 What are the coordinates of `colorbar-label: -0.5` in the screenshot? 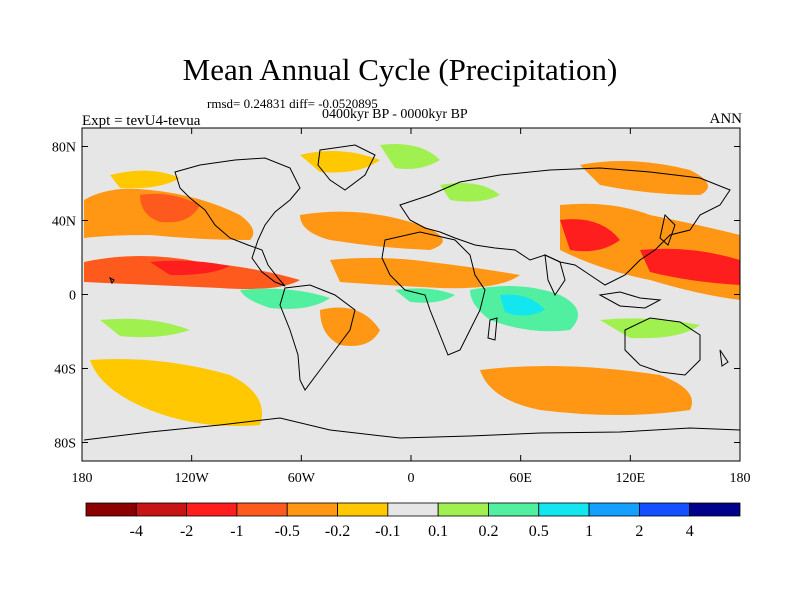 It's located at (287, 531).